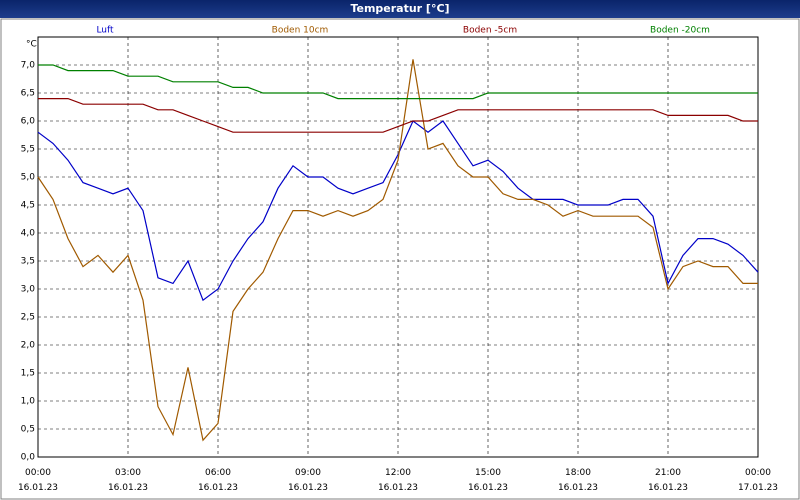  What do you see at coordinates (400, 9) in the screenshot?
I see `chart-title: Temperatur [°C]` at bounding box center [400, 9].